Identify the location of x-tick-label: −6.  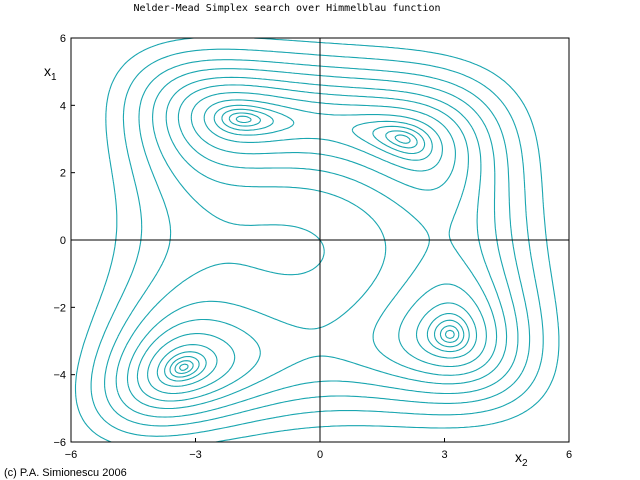
(71, 455).